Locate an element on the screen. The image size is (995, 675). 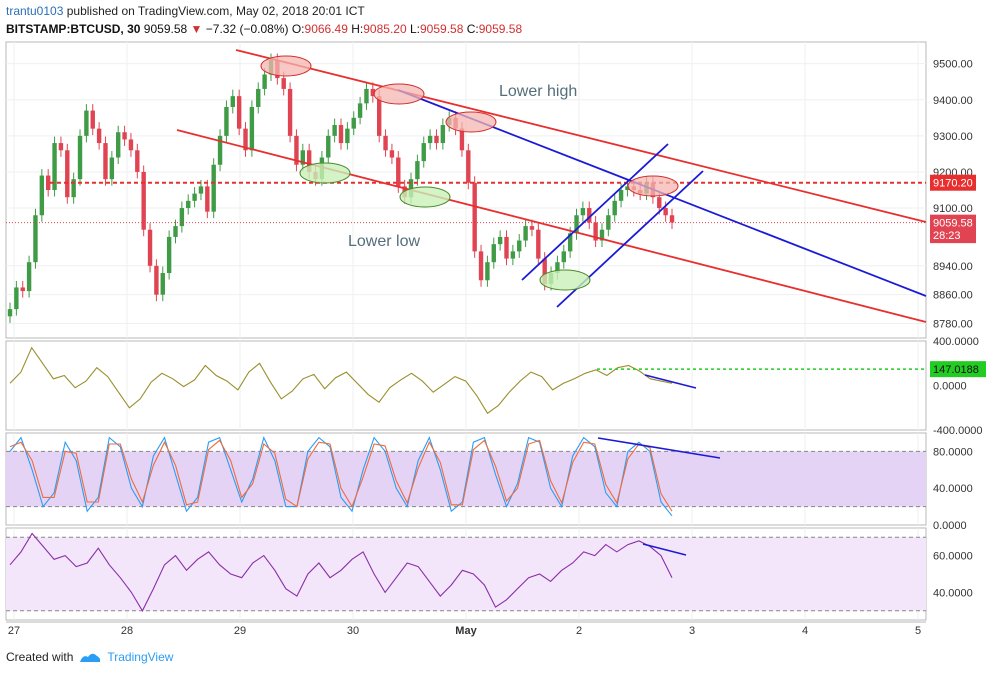
y-tick-label: 8860.00 is located at coordinates (953, 296).